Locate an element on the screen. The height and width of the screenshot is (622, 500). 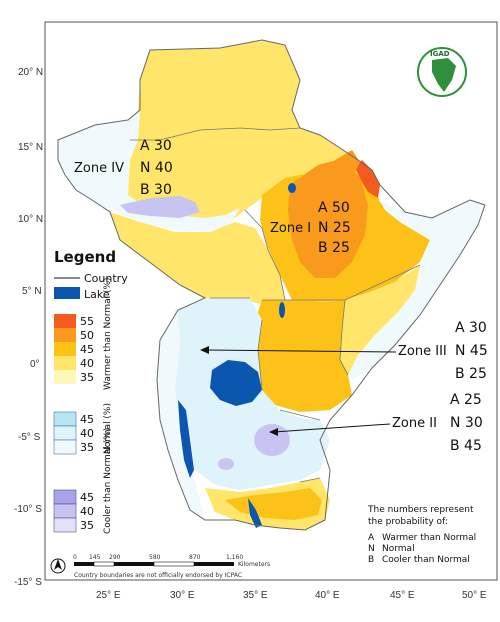
region-zone4-cooler is located at coordinates (160, 207).